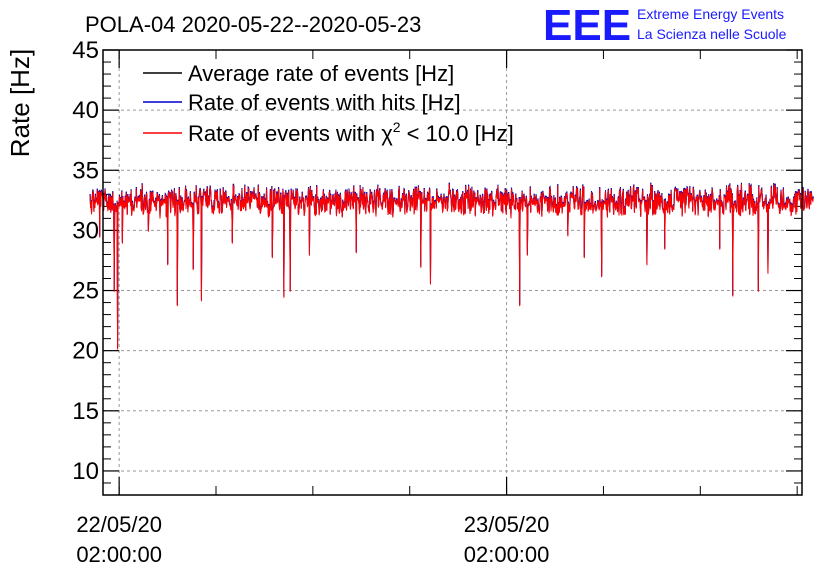 The width and height of the screenshot is (836, 572). Describe the element at coordinates (85, 411) in the screenshot. I see `y-tick-label: 15` at that location.